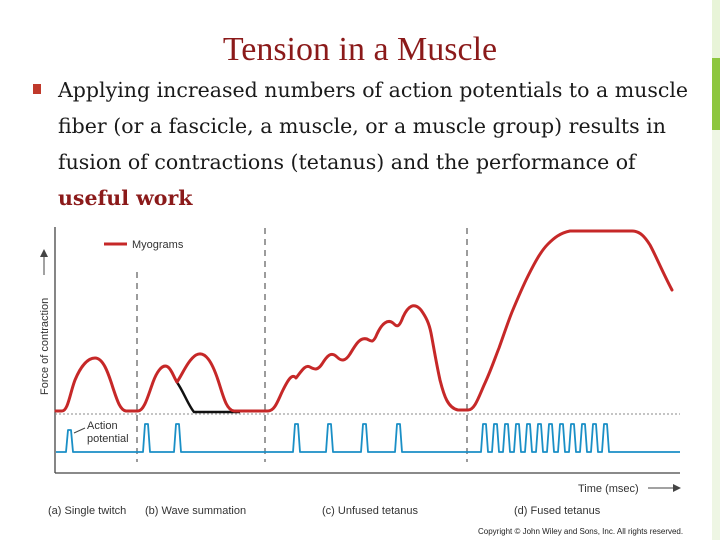  I want to click on single-twitch-decay, so click(207, 397).